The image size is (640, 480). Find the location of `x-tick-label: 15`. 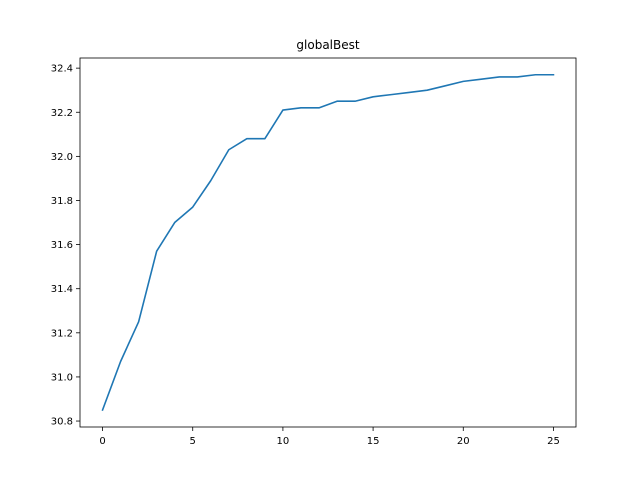

x-tick-label: 15 is located at coordinates (373, 441).